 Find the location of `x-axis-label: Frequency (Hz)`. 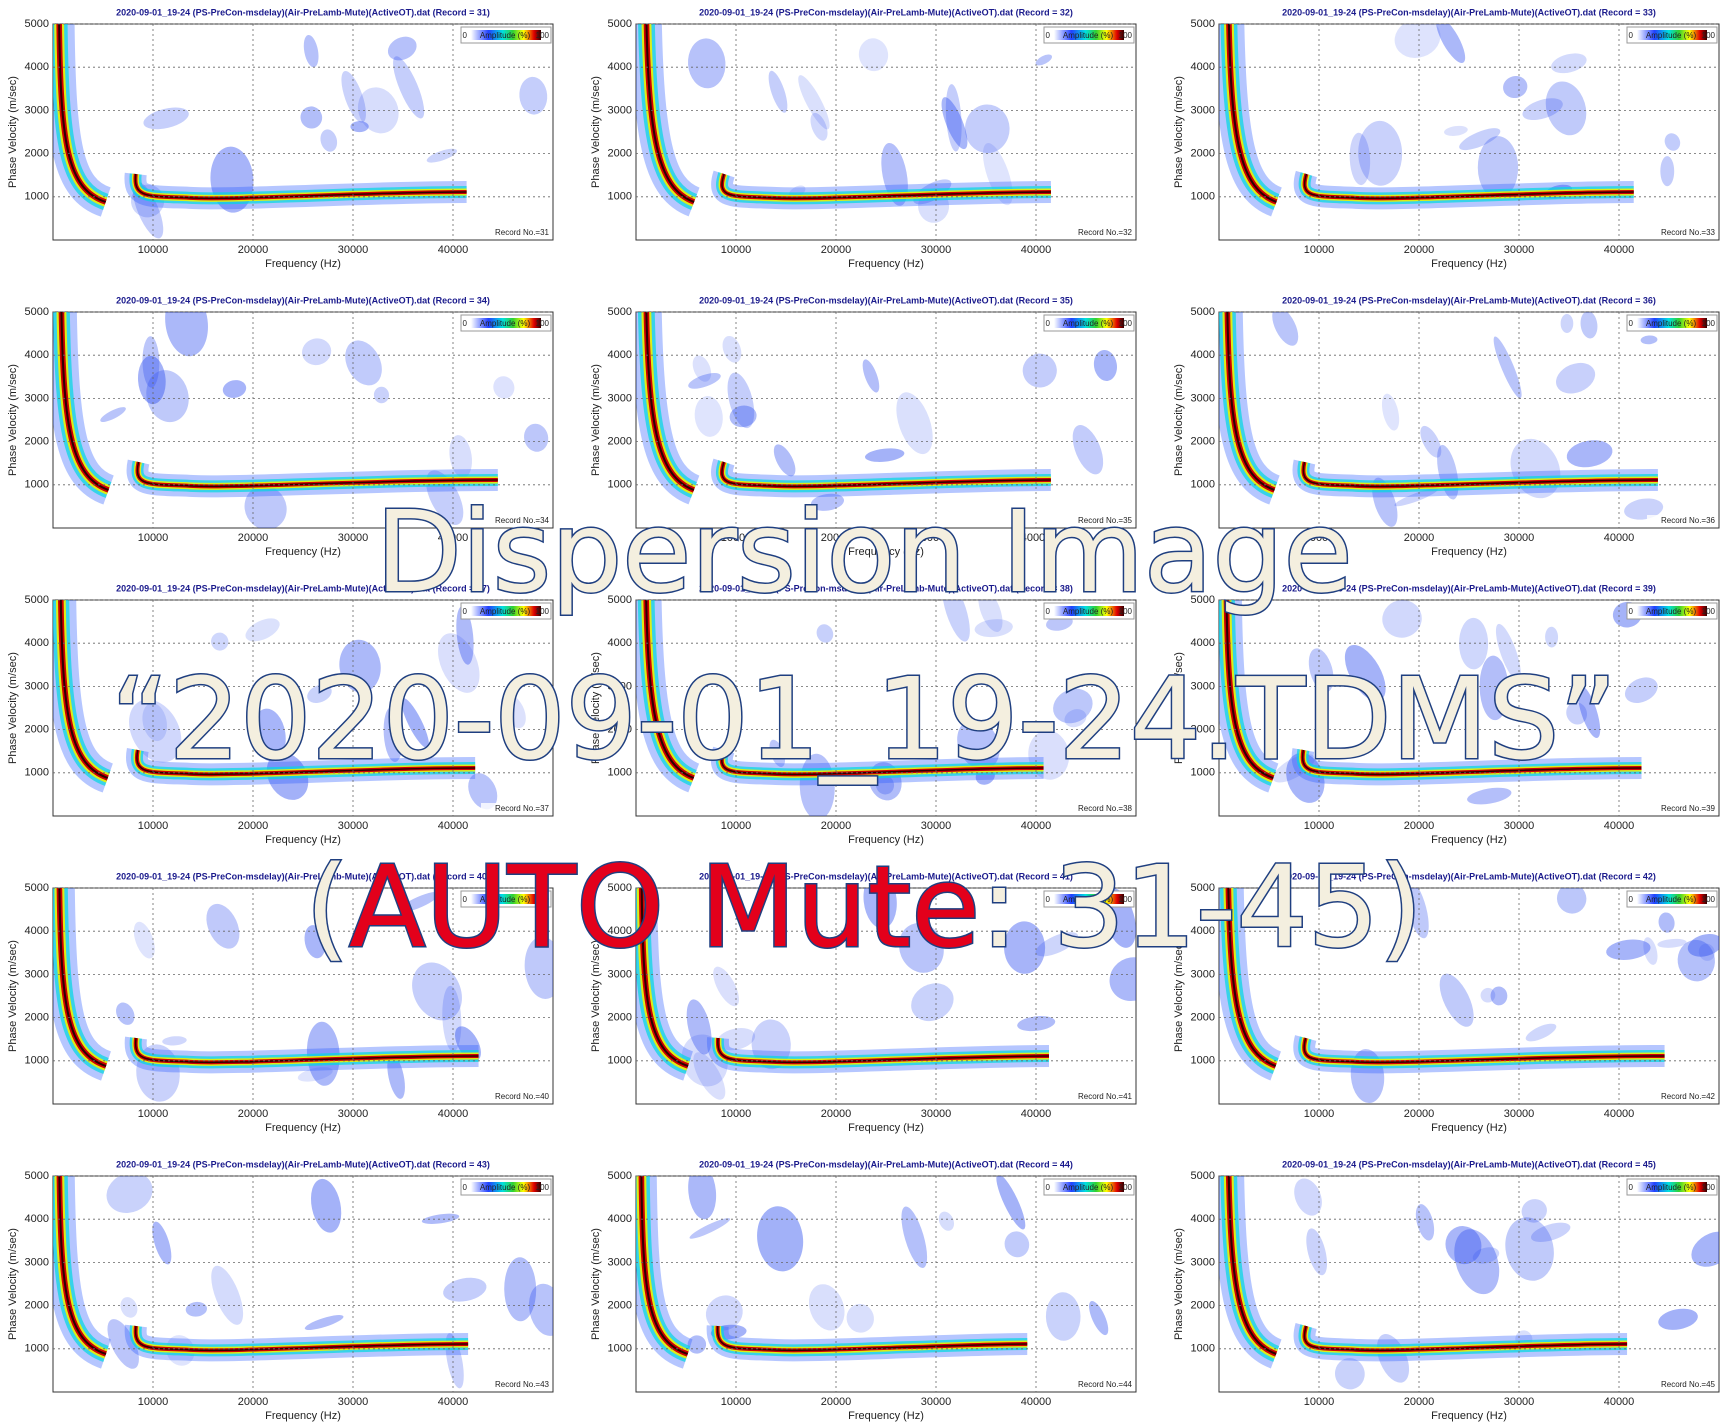

x-axis-label: Frequency (Hz) is located at coordinates (886, 1416).